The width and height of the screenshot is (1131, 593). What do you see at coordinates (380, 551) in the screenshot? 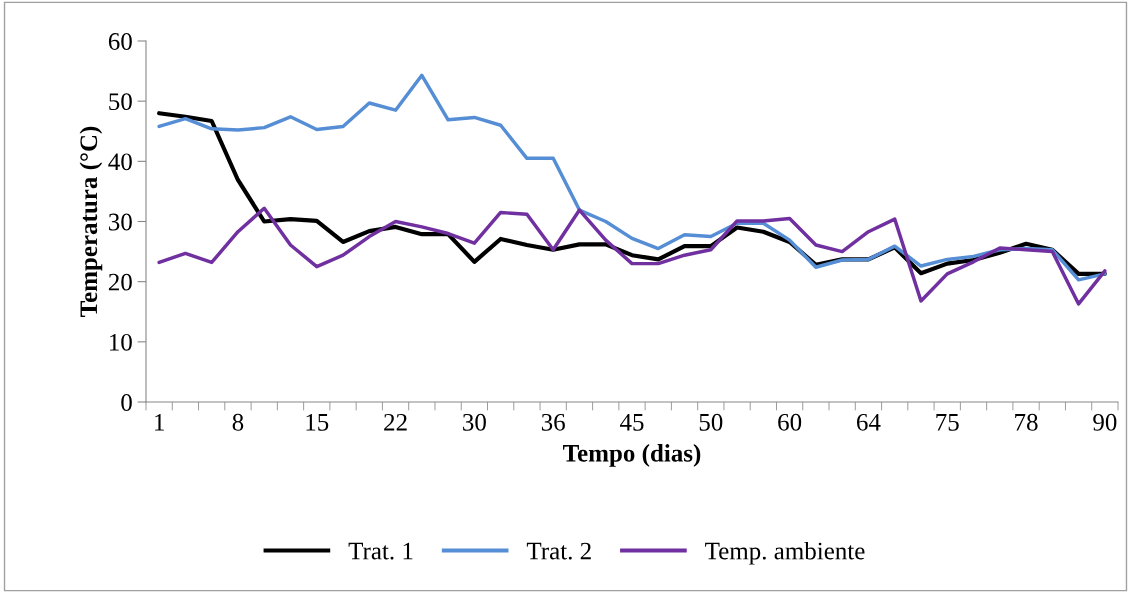
I see `legend-label: Trat. 1` at bounding box center [380, 551].